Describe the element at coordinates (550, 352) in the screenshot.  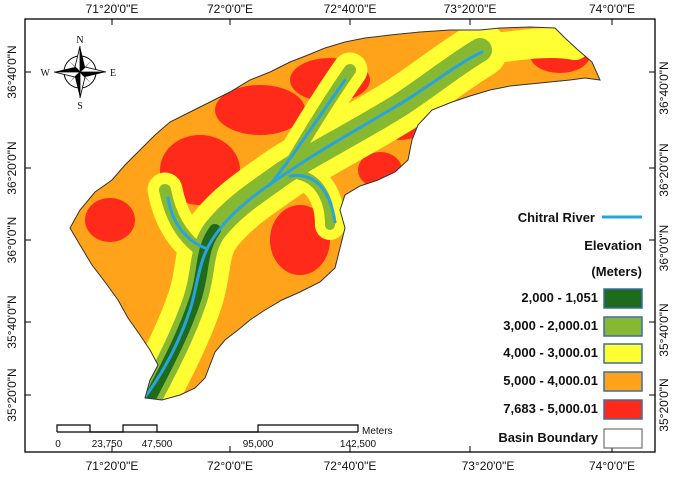
I see `legend-class-label: 4,000 - 3,000.01` at that location.